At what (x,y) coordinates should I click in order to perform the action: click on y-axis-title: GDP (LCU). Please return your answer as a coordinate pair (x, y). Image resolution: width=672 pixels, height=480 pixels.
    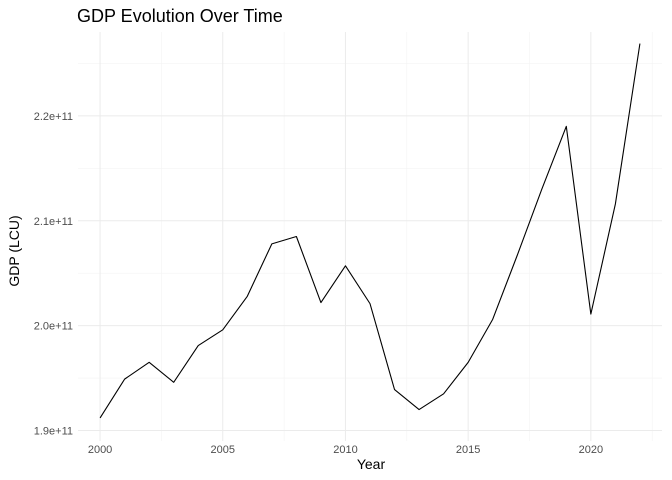
    Looking at the image, I should click on (14, 250).